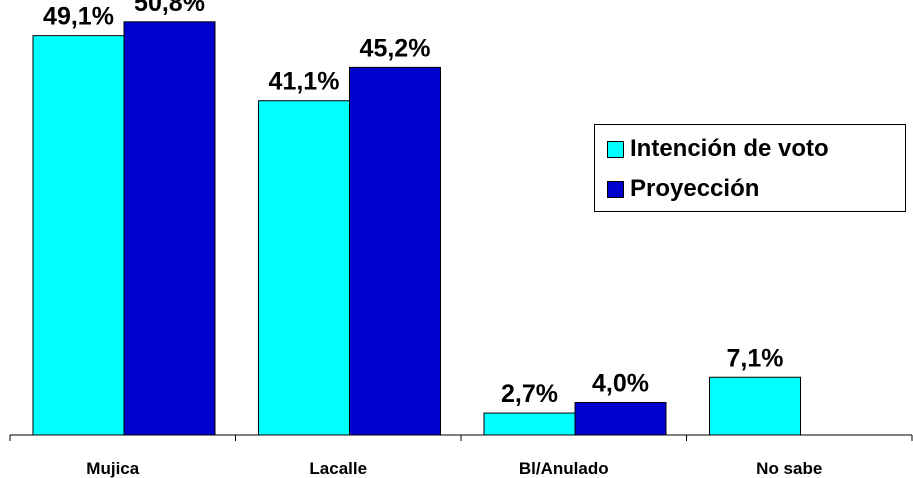  What do you see at coordinates (620, 383) in the screenshot?
I see `value-label-proyeccion-2: 4,0%` at bounding box center [620, 383].